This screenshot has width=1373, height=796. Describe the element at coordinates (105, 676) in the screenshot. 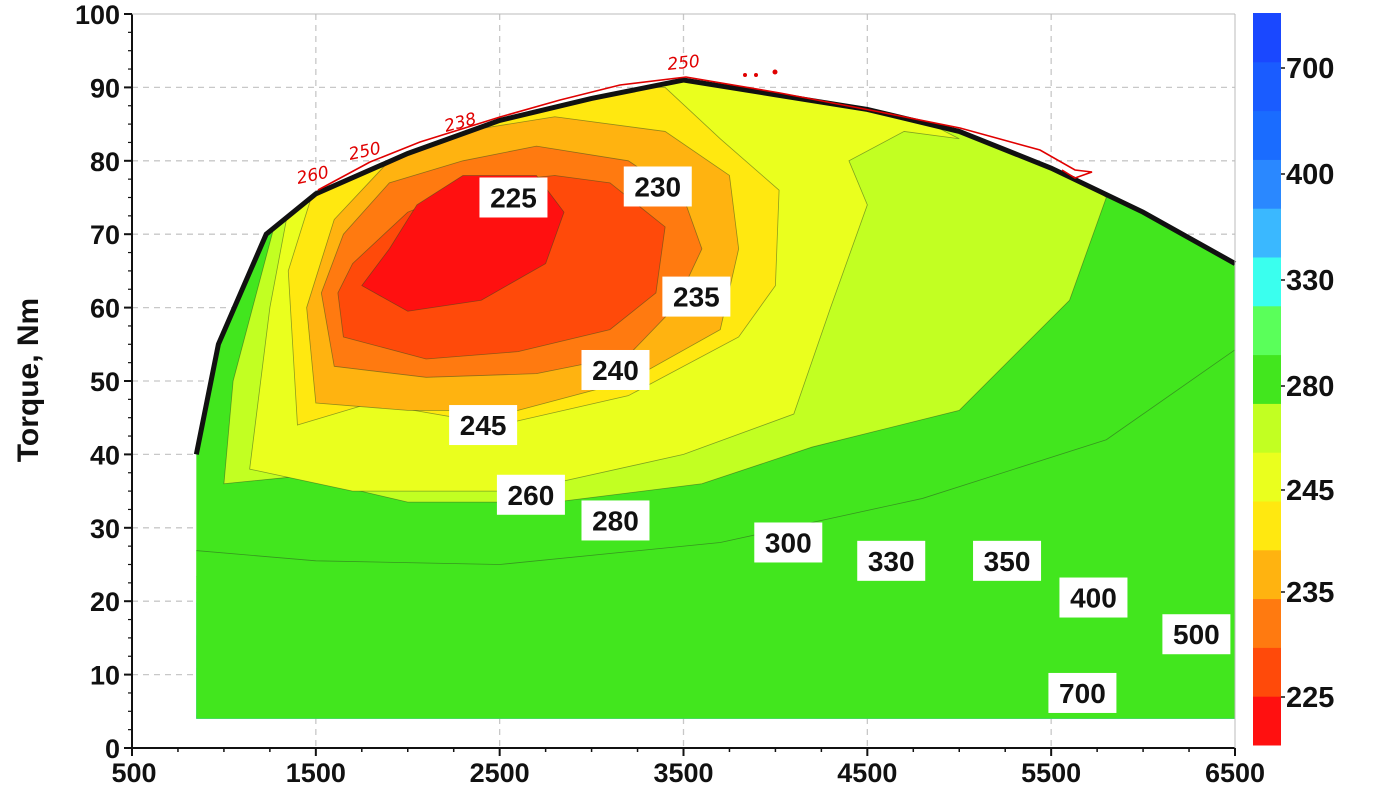

I see `y-tick-label: 10` at that location.